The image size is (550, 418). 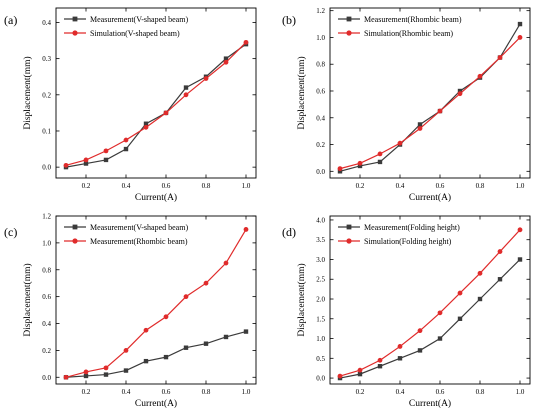 What do you see at coordinates (206, 186) in the screenshot?
I see `x-tick-label: 0.8` at bounding box center [206, 186].